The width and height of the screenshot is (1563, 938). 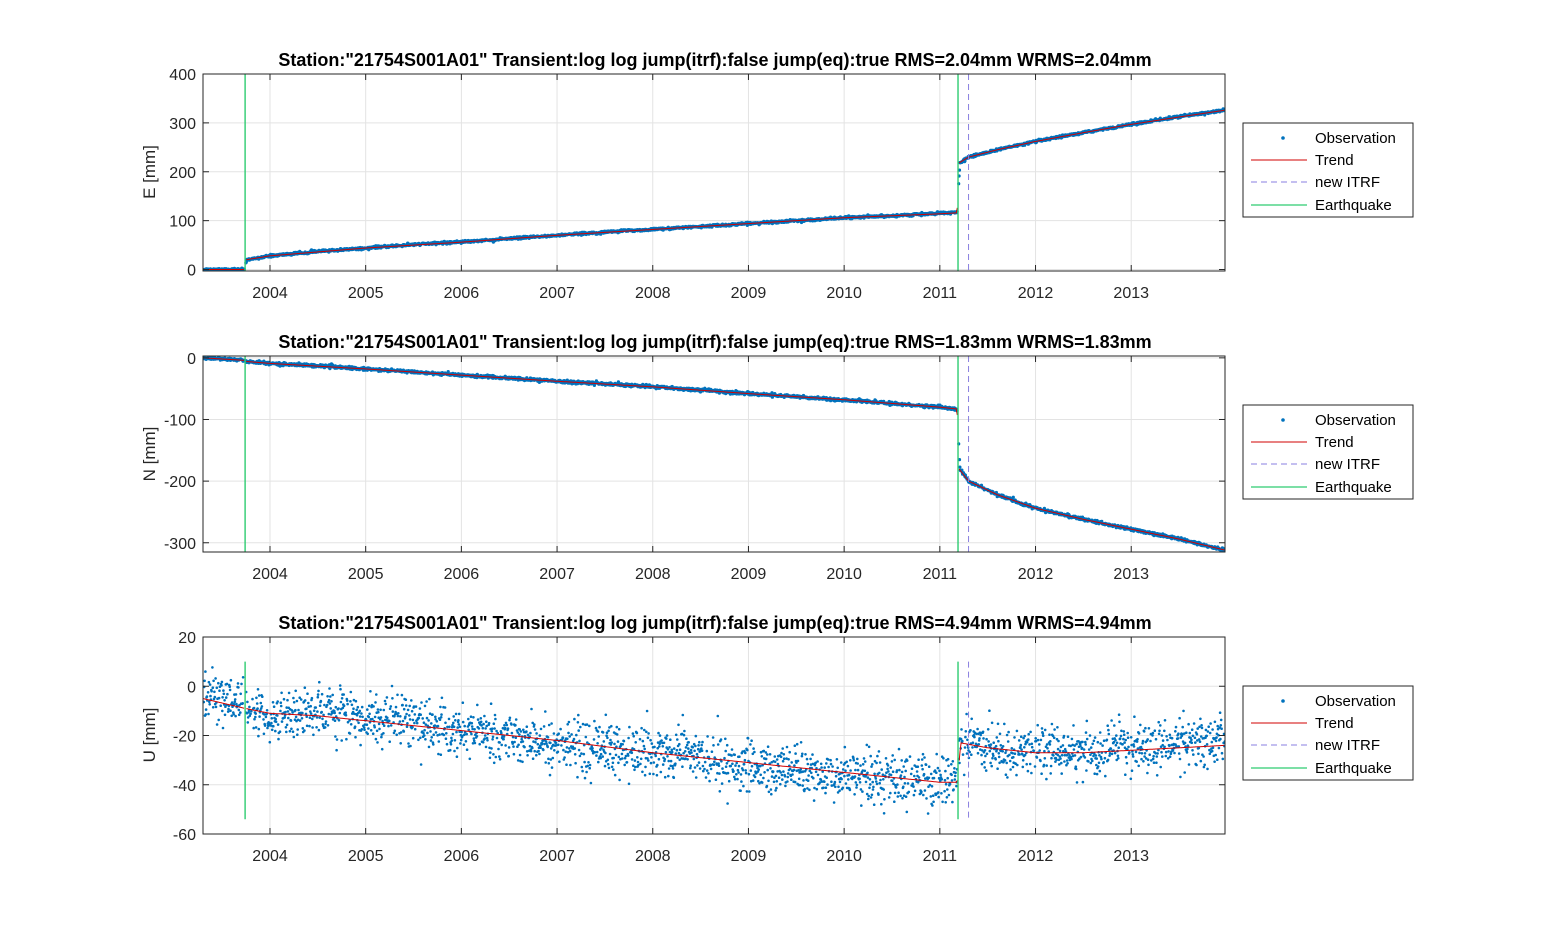 I want to click on x-tick-label: 2007, so click(x=557, y=574).